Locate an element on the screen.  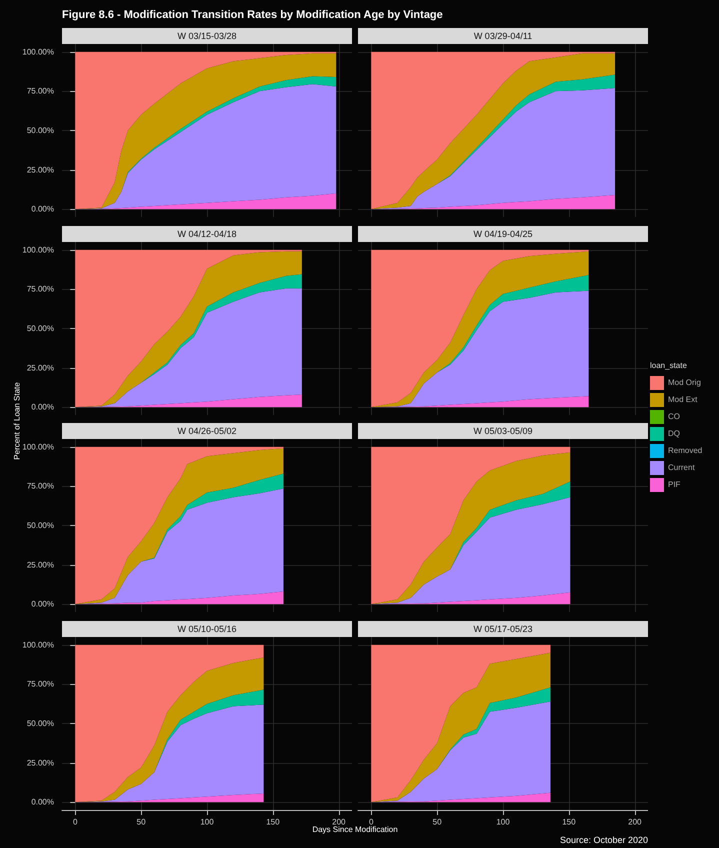
legend-label: CO is located at coordinates (674, 416).